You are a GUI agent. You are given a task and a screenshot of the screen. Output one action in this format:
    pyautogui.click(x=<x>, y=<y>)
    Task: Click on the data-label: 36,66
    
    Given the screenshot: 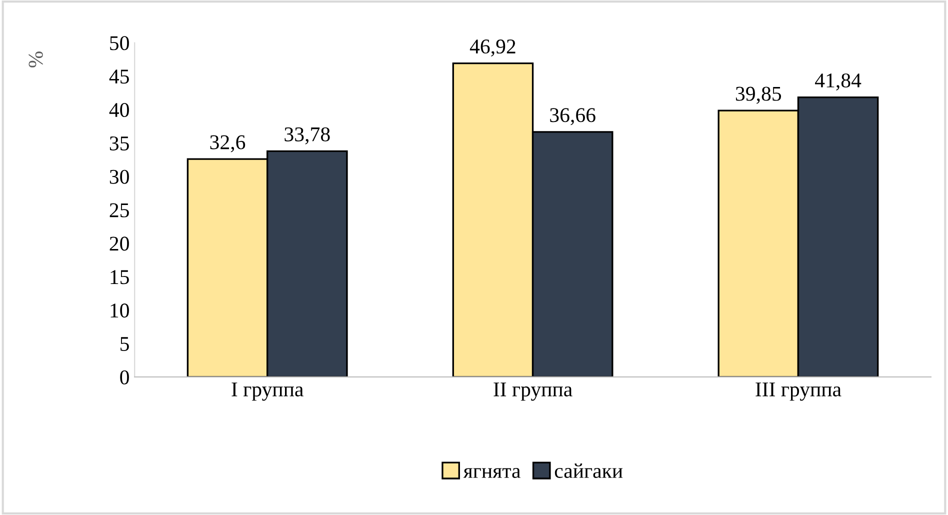 What is the action you would take?
    pyautogui.click(x=573, y=117)
    